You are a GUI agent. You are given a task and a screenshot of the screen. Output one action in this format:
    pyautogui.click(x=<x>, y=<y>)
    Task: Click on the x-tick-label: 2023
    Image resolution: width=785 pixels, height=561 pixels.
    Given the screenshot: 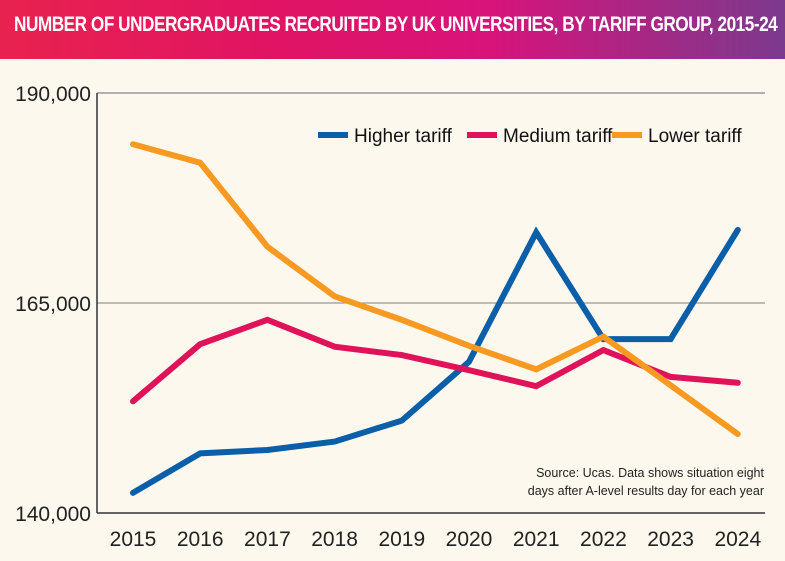 What is the action you would take?
    pyautogui.click(x=670, y=539)
    